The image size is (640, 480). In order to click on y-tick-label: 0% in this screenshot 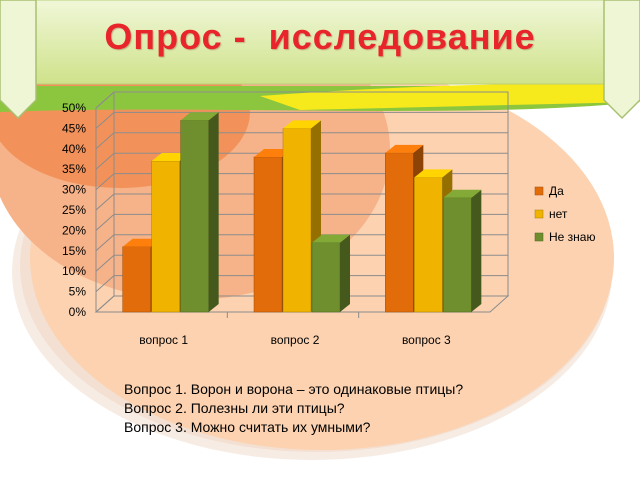, I will do `click(78, 312)`.